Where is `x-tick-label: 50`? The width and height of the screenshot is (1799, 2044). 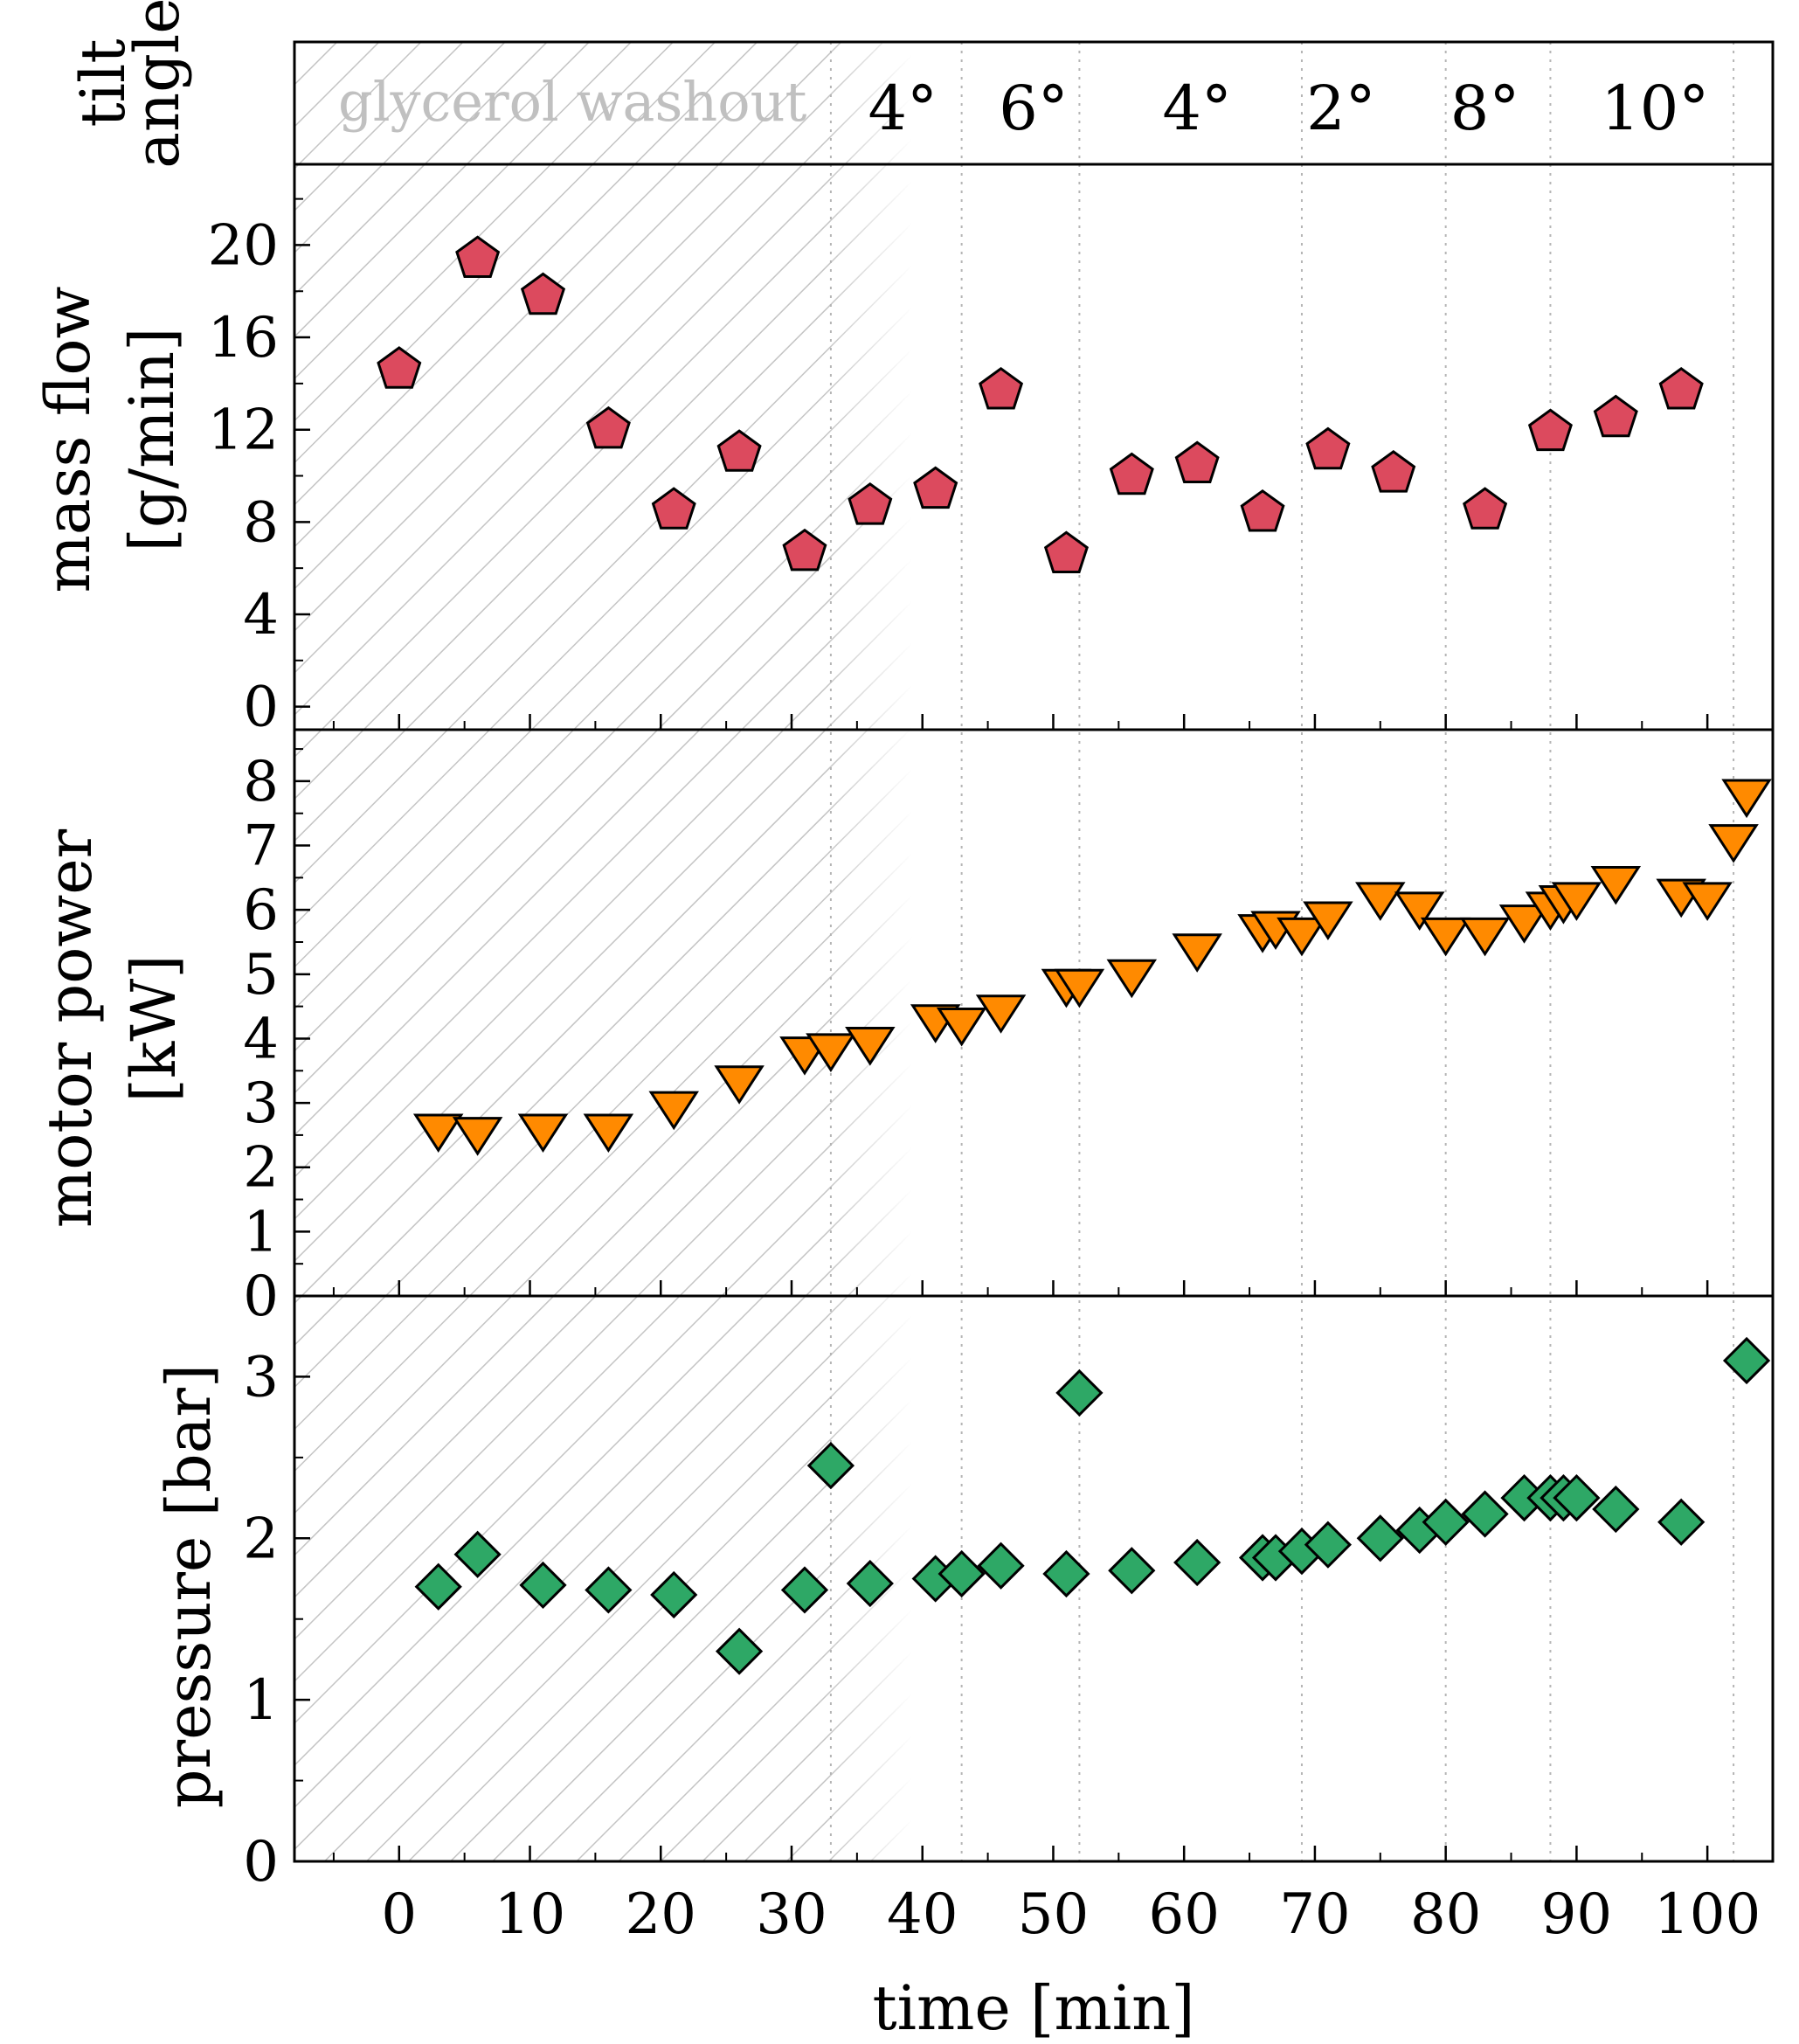
x-tick-label: 50 is located at coordinates (1053, 1914).